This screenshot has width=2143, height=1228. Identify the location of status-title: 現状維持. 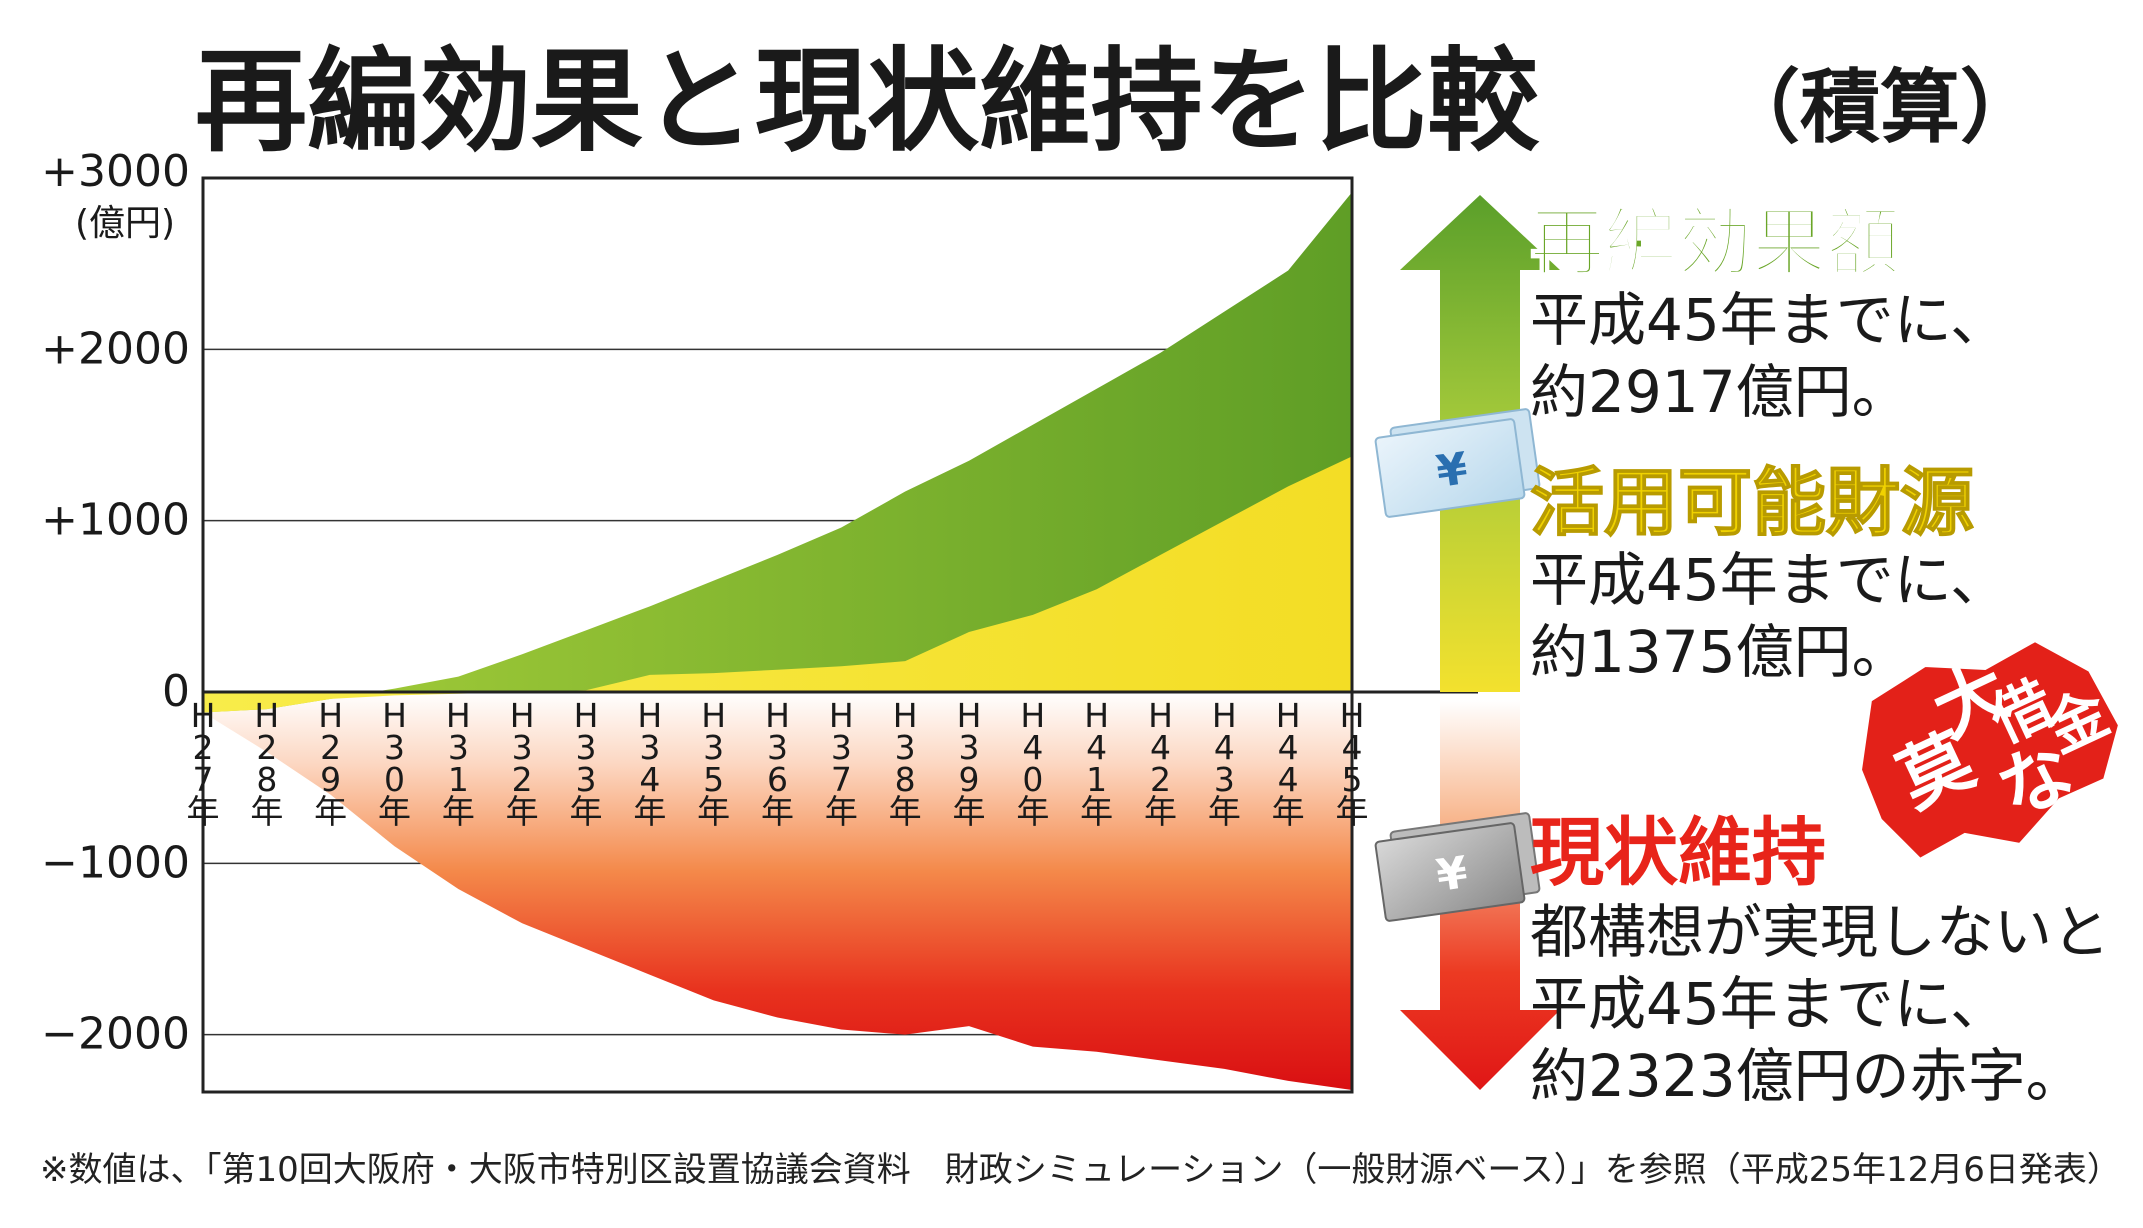
(1678, 853).